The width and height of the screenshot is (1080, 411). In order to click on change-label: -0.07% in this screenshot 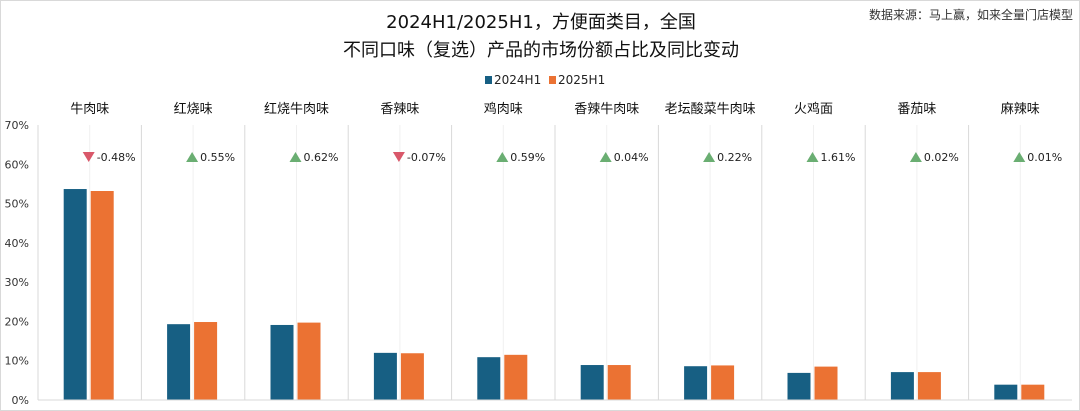, I will do `click(426, 157)`.